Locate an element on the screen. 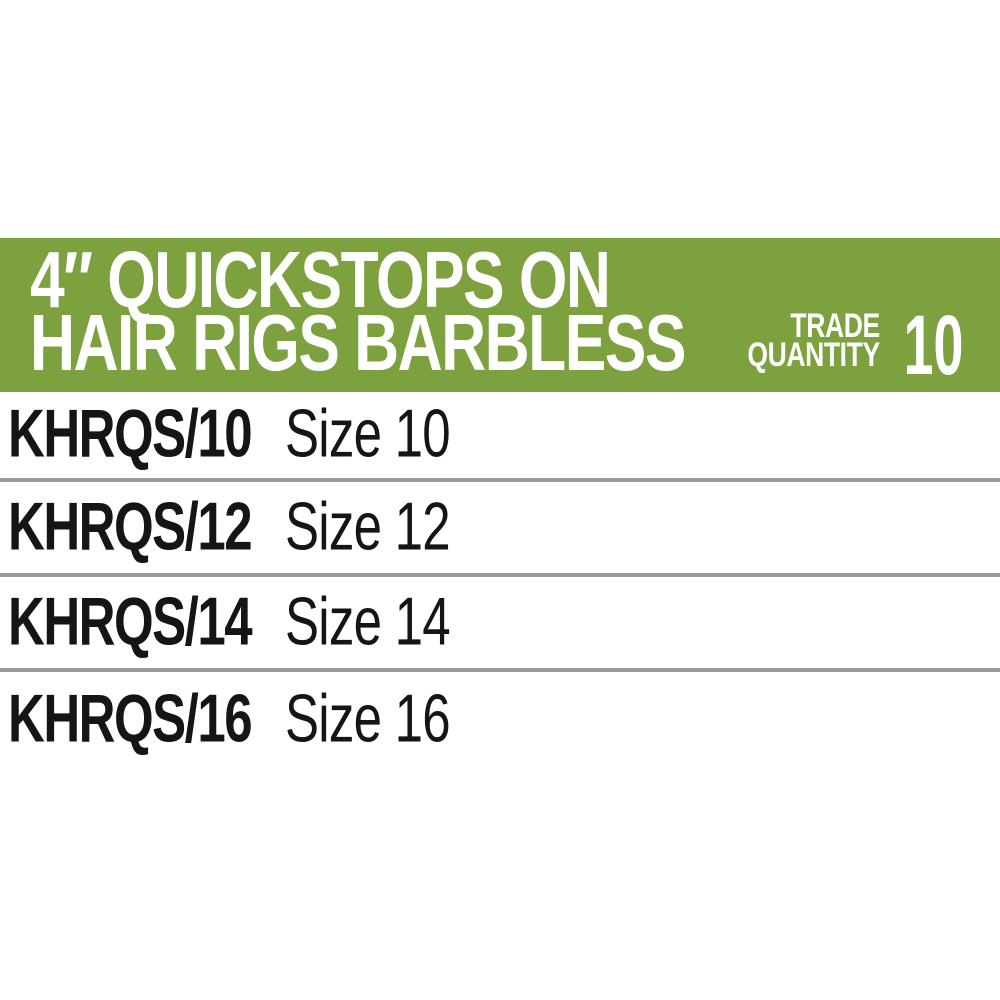  category-title-line1: 4″ QUICKSTOPS ON is located at coordinates (320, 279).